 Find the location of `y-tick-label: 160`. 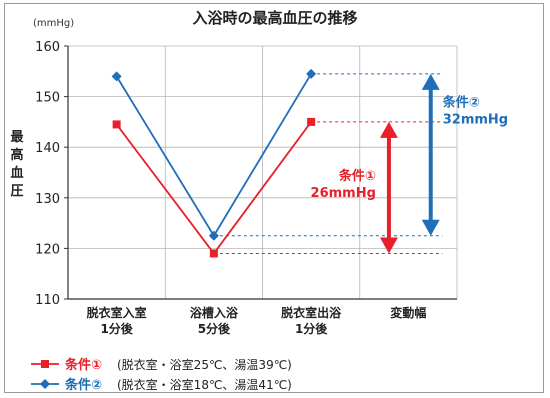

y-tick-label: 160 is located at coordinates (47, 47).